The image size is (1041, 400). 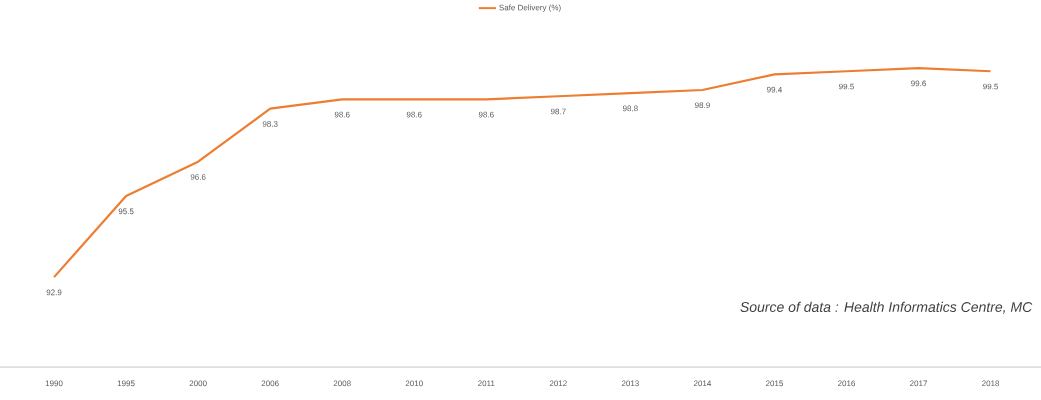 I want to click on x-tick-label: 2000, so click(x=198, y=383).